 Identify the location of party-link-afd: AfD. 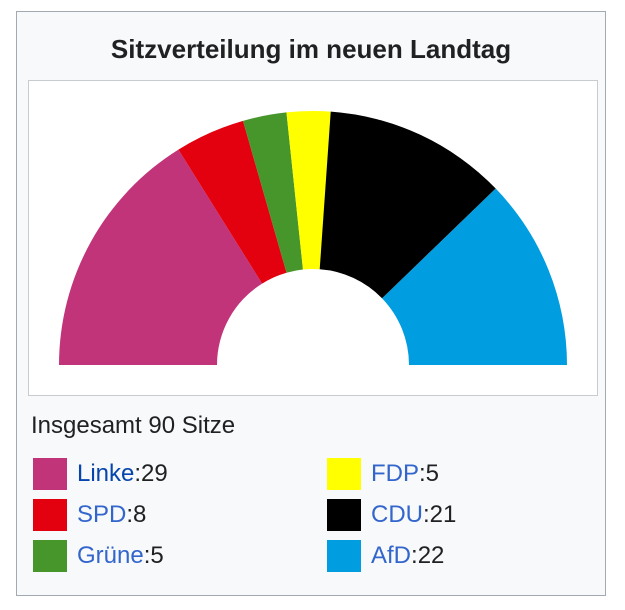
(391, 555).